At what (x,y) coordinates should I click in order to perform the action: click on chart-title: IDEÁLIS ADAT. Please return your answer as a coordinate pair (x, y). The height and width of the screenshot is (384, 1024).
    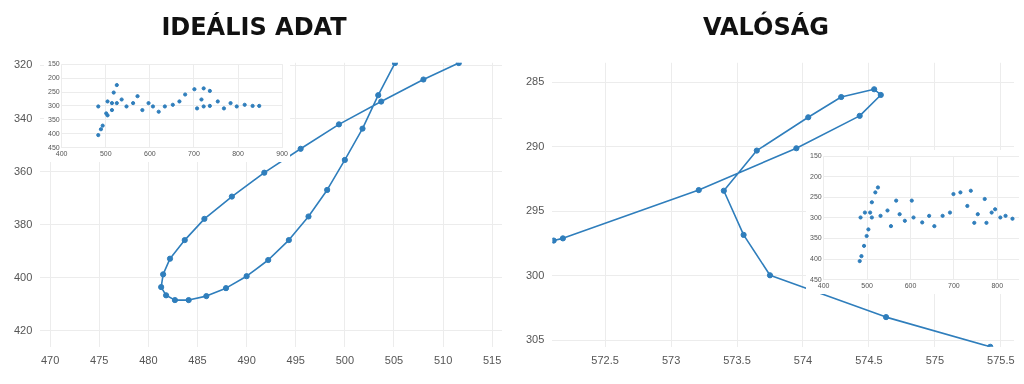
    Looking at the image, I should click on (254, 26).